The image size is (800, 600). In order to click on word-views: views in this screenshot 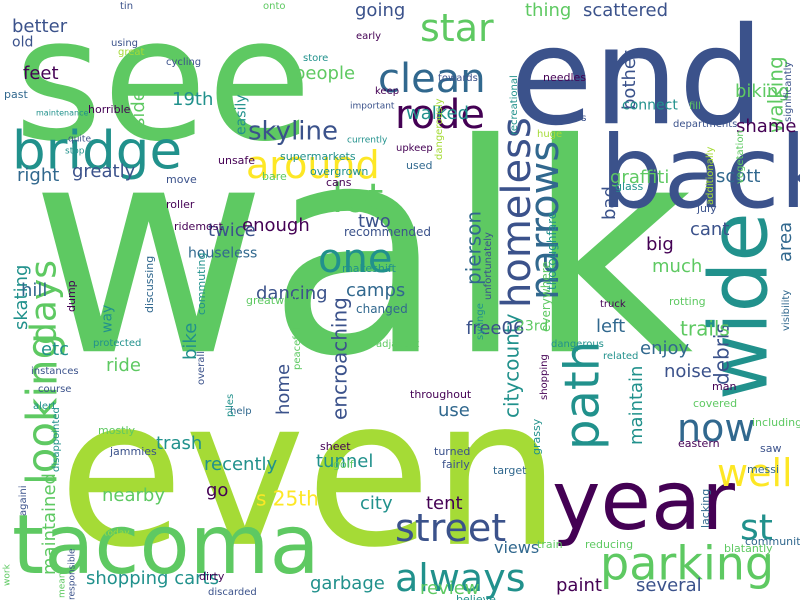, I will do `click(517, 547)`.